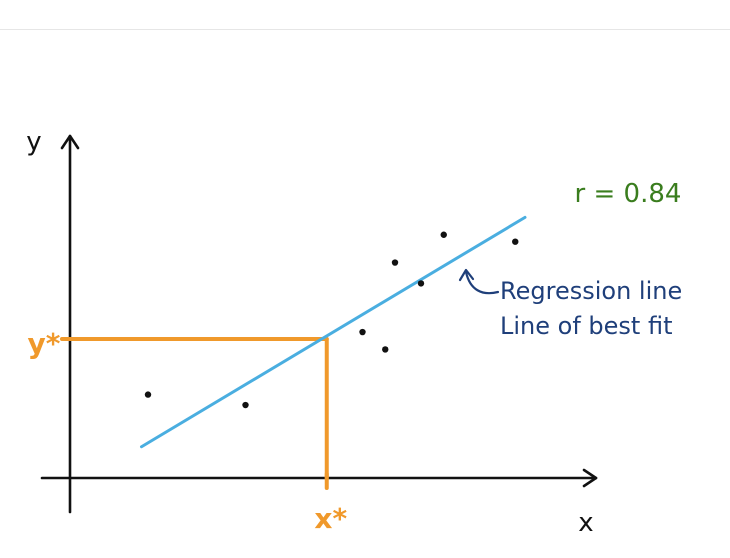  Describe the element at coordinates (330, 518) in the screenshot. I see `x-star-label: x*` at that location.